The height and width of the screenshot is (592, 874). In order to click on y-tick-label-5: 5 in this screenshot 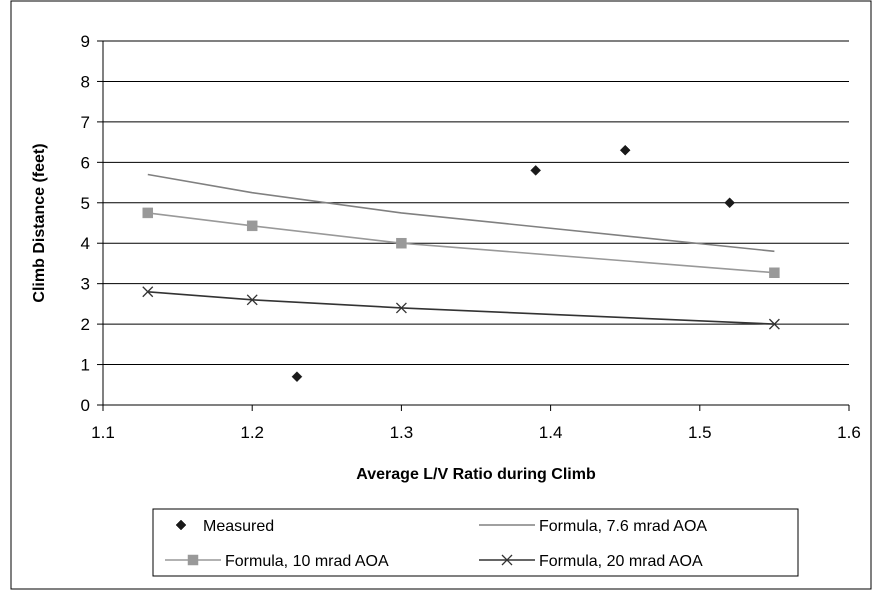, I will do `click(85, 203)`.